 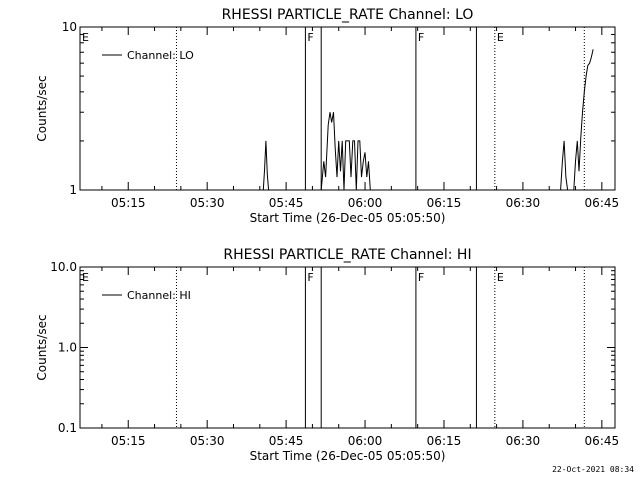 I want to click on y-tick-label: 0.1, so click(x=67, y=428).